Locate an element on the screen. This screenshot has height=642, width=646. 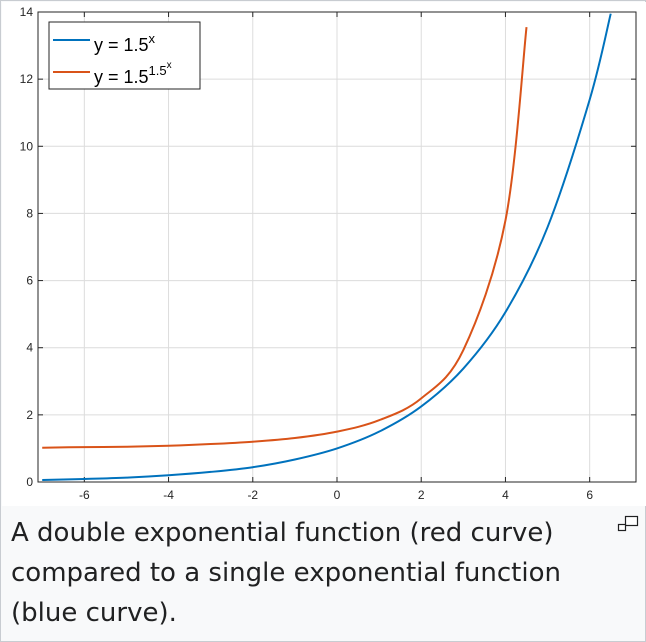
y-tick-label: 8 is located at coordinates (29, 213).